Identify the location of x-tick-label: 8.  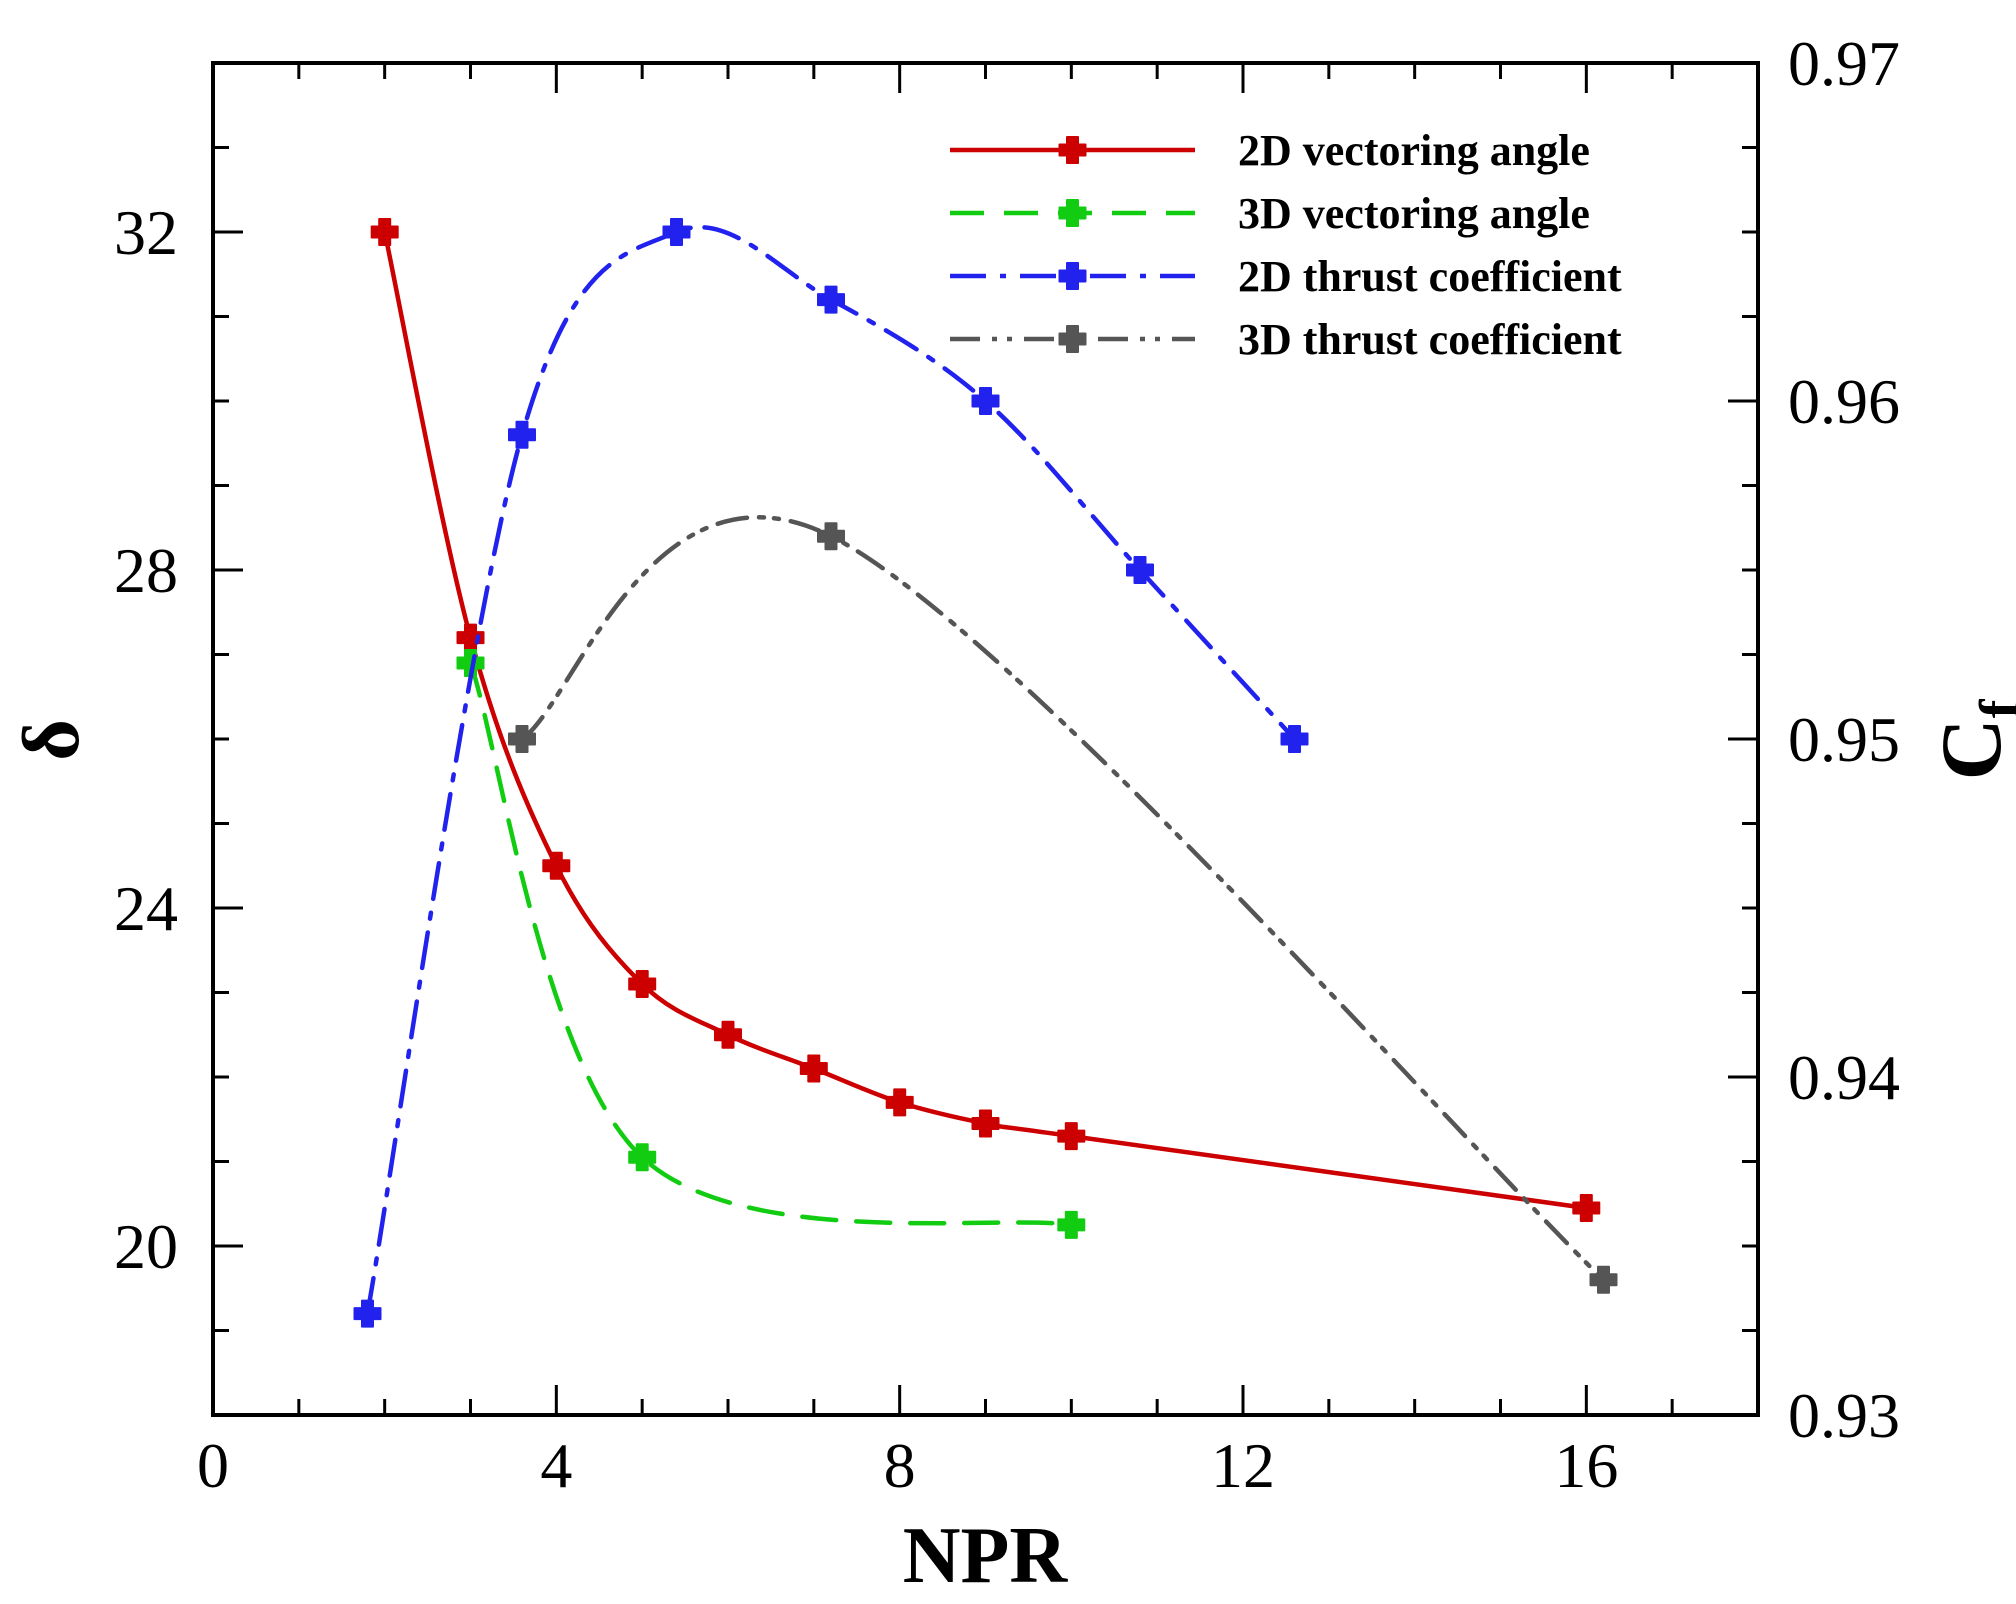
(900, 1465).